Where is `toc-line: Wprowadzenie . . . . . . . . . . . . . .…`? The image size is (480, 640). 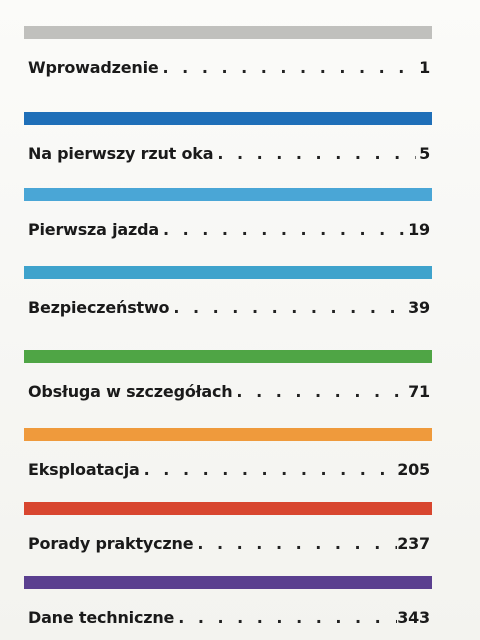
toc-line: Wprowadzenie . . . . . . . . . . . . . .… is located at coordinates (228, 67).